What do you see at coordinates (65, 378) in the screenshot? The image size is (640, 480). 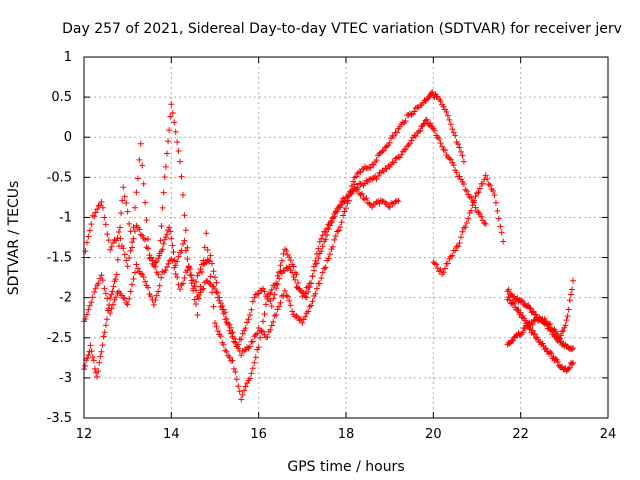 I see `y-tick-label: -3` at bounding box center [65, 378].